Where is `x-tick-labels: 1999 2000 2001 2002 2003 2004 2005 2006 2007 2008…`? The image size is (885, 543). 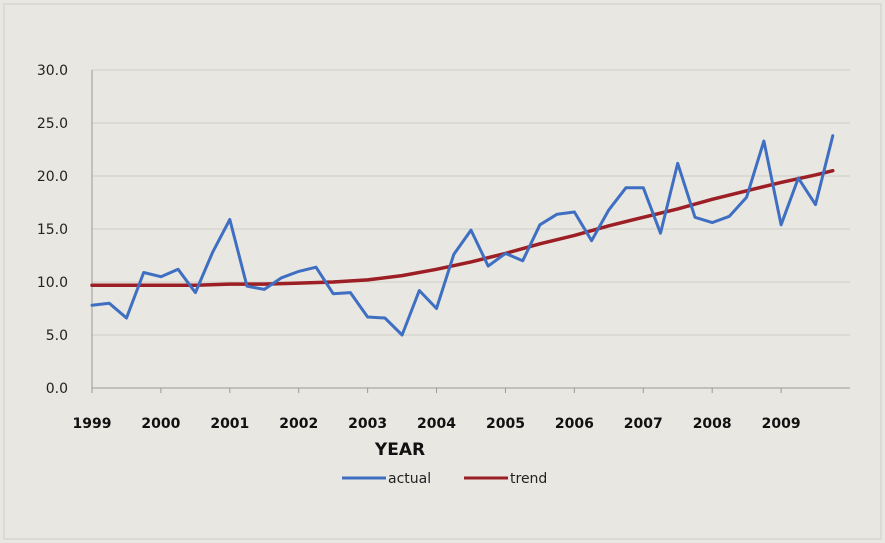
x-tick-labels: 1999 2000 2001 2002 2003 2004 2005 2006 2007 2008… is located at coordinates (437, 424).